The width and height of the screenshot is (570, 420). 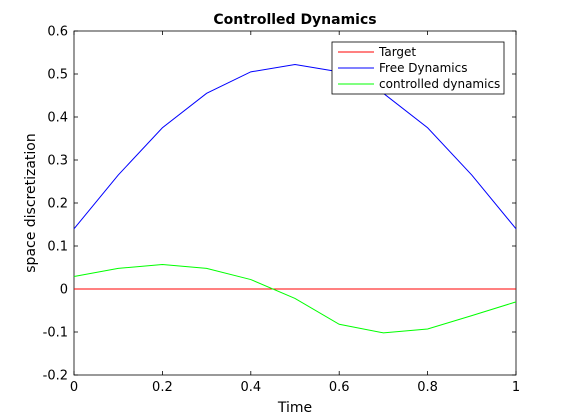 What do you see at coordinates (57, 118) in the screenshot?
I see `y-tick-label: 0.4` at bounding box center [57, 118].